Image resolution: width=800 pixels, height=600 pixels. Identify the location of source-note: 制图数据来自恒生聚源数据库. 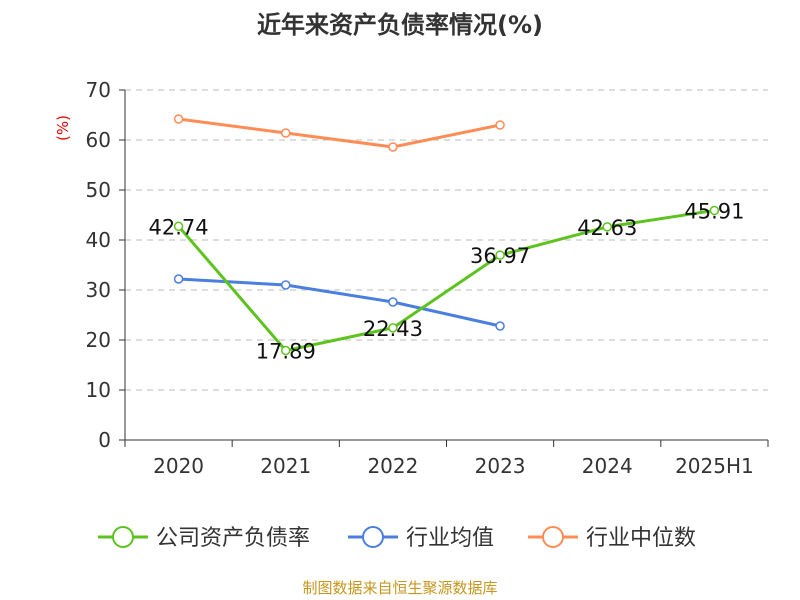
(399, 588).